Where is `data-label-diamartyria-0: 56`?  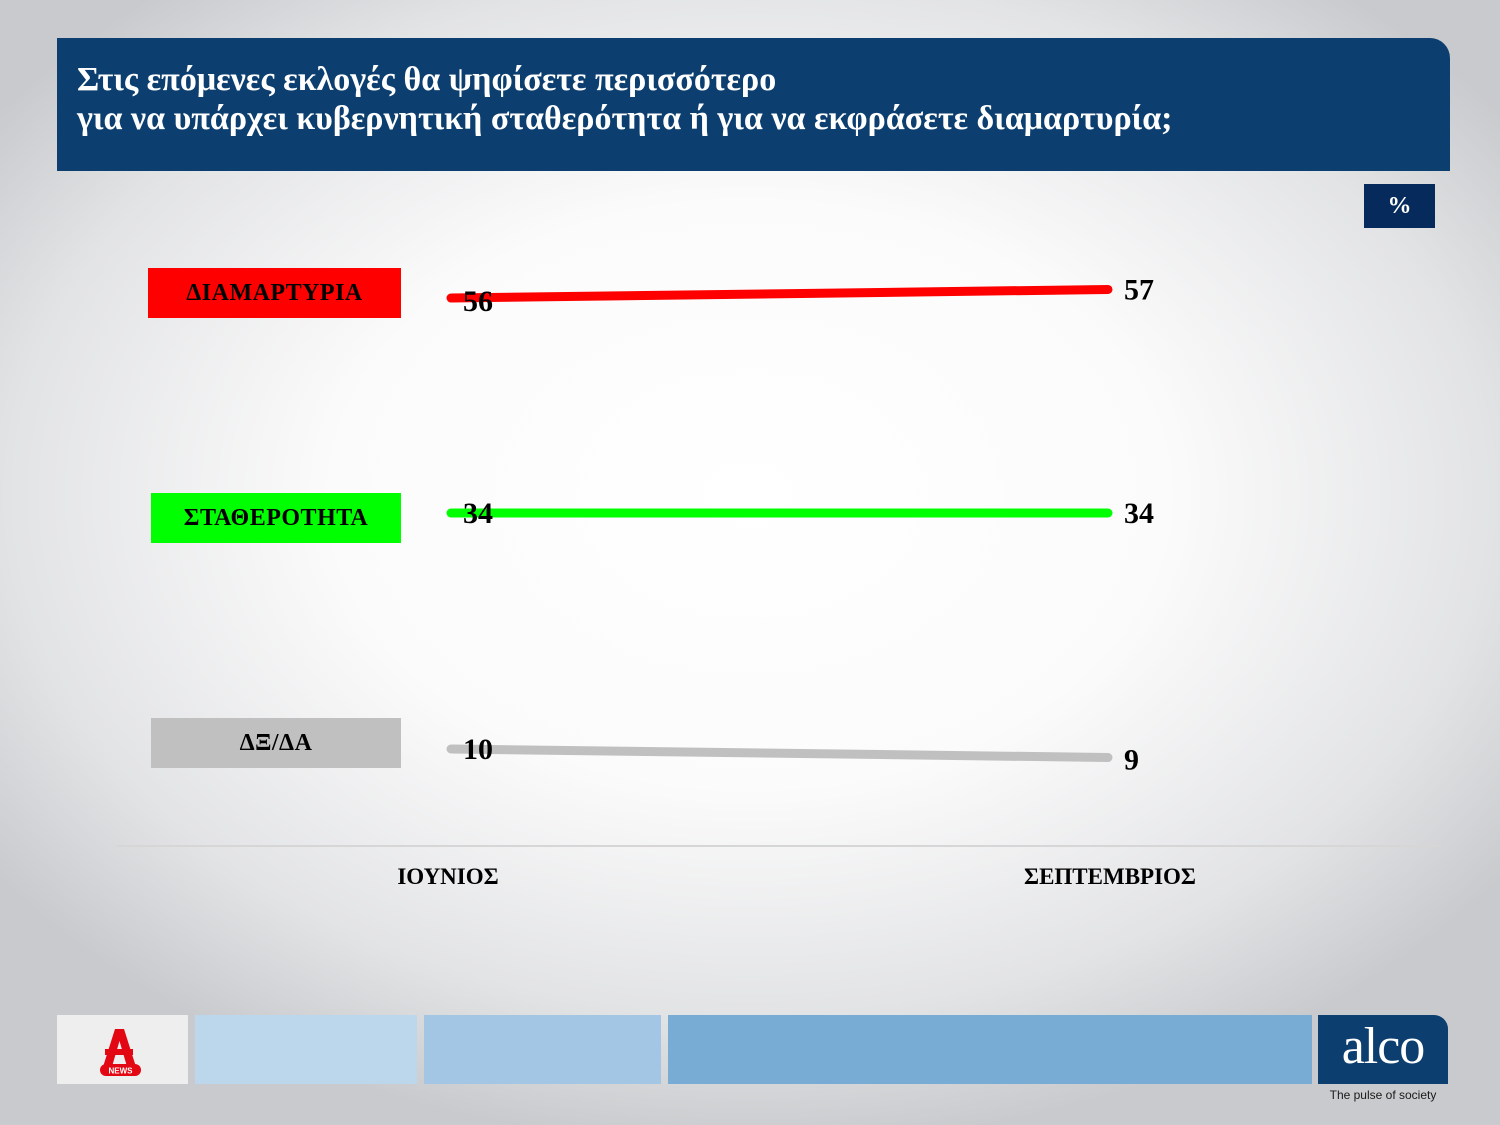
data-label-diamartyria-0: 56 is located at coordinates (478, 301).